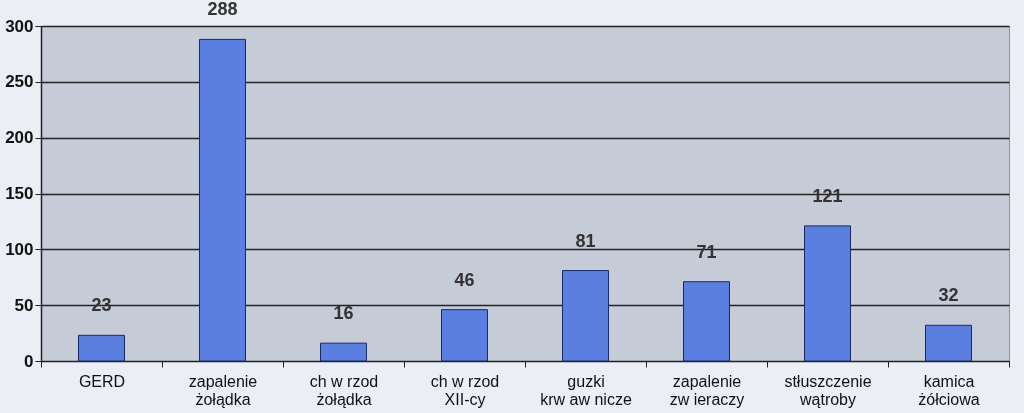  I want to click on x-tick-label: guzki krw aw nicze, so click(586, 390).